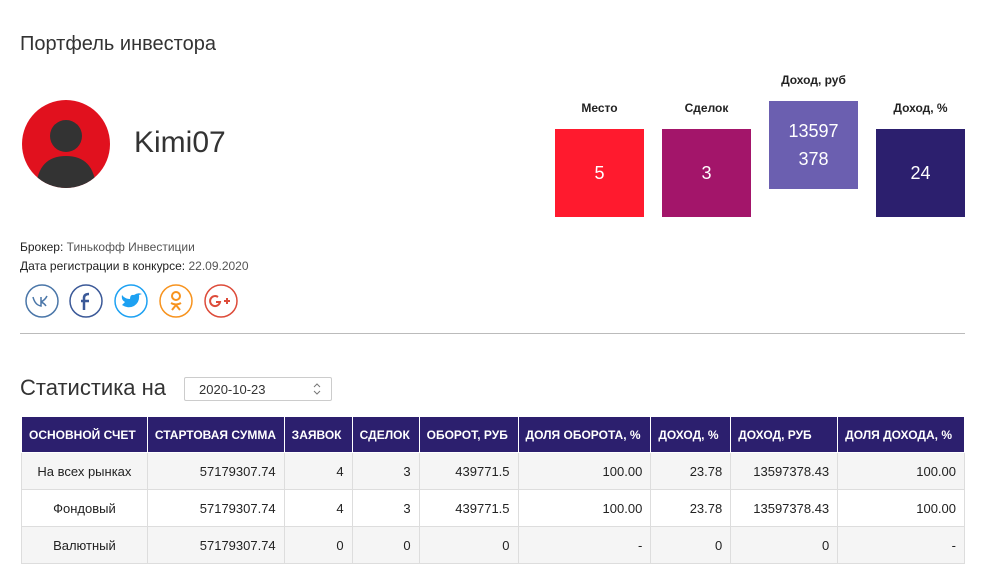 The height and width of the screenshot is (579, 993). Describe the element at coordinates (84, 471) in the screenshot. I see `table-cell: На всех рынках` at that location.